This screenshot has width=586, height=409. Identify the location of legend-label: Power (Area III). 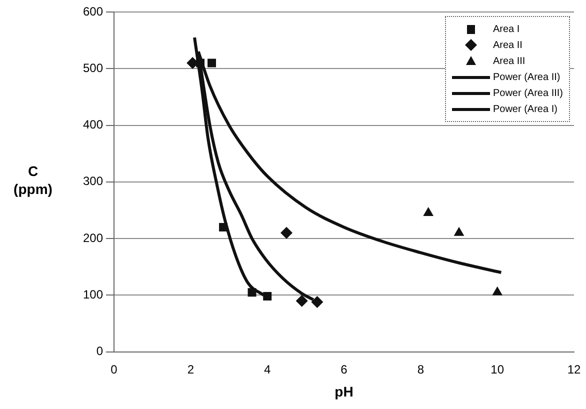
(527, 93).